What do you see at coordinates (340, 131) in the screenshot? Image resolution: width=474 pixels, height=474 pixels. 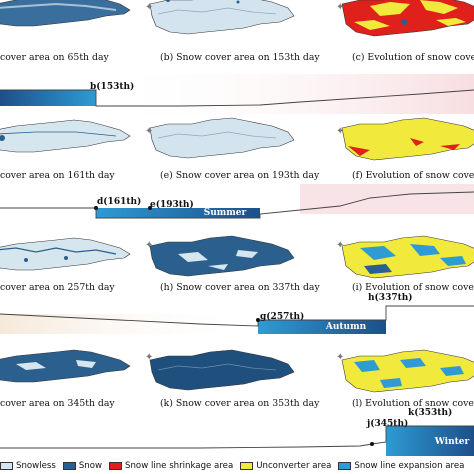 I see `north-arrow-f: ✦` at bounding box center [340, 131].